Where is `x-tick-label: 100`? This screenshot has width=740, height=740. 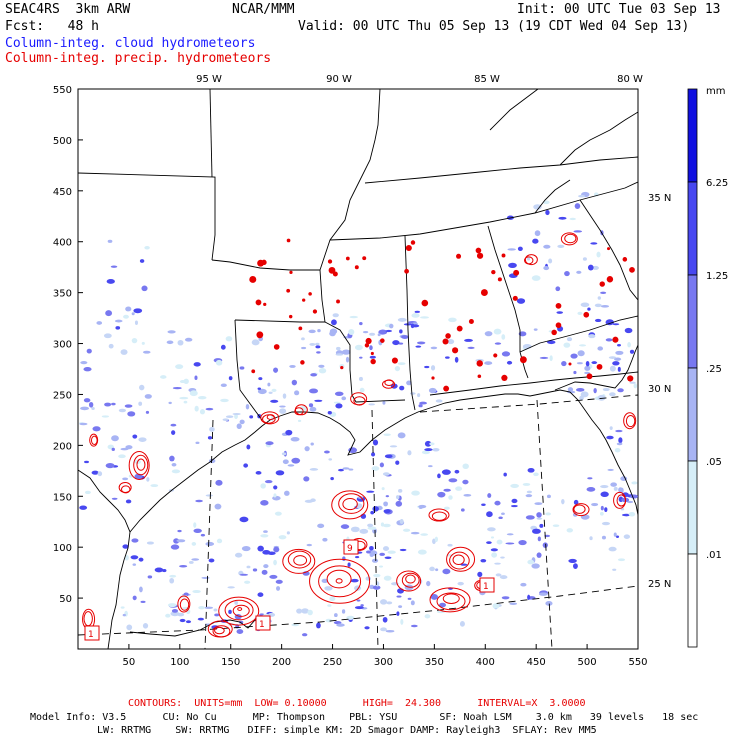
x-tick-label: 100 is located at coordinates (179, 662).